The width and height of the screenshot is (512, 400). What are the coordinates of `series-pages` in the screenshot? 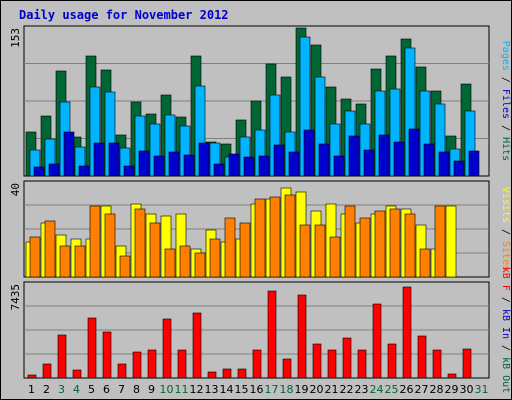 It's located at (256, 152).